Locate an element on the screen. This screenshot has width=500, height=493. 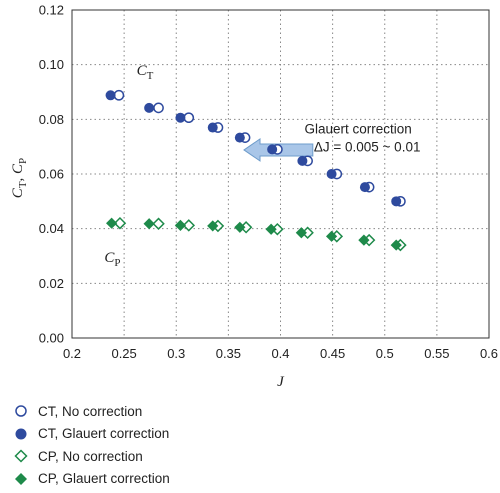
x-tick-label: 0.4 is located at coordinates (280, 353).